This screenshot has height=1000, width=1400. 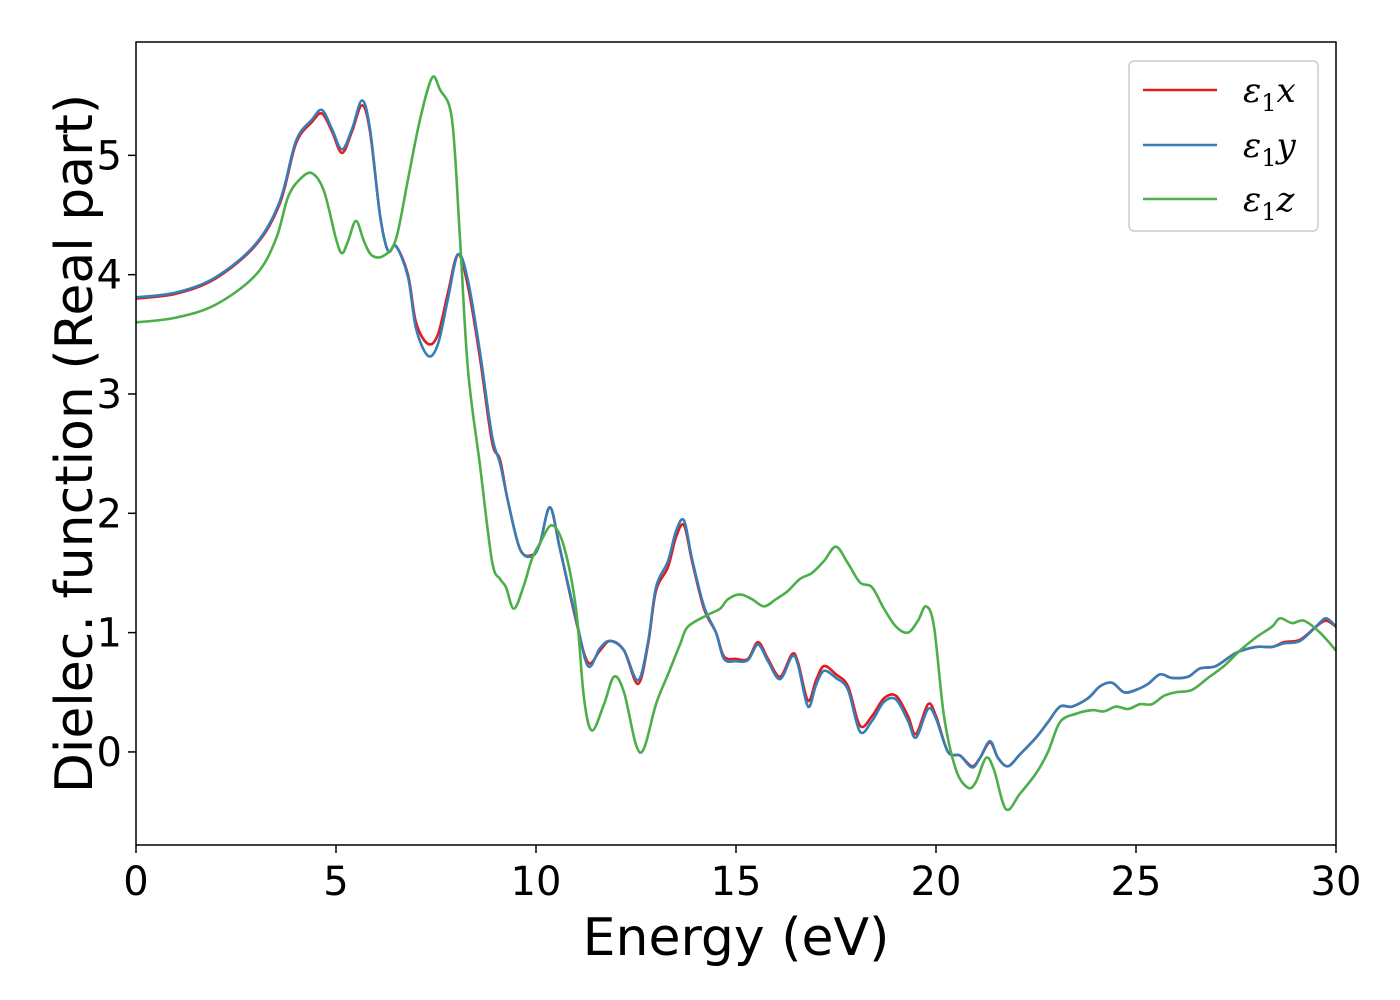 I want to click on y-tick-label: 5, so click(x=109, y=156).